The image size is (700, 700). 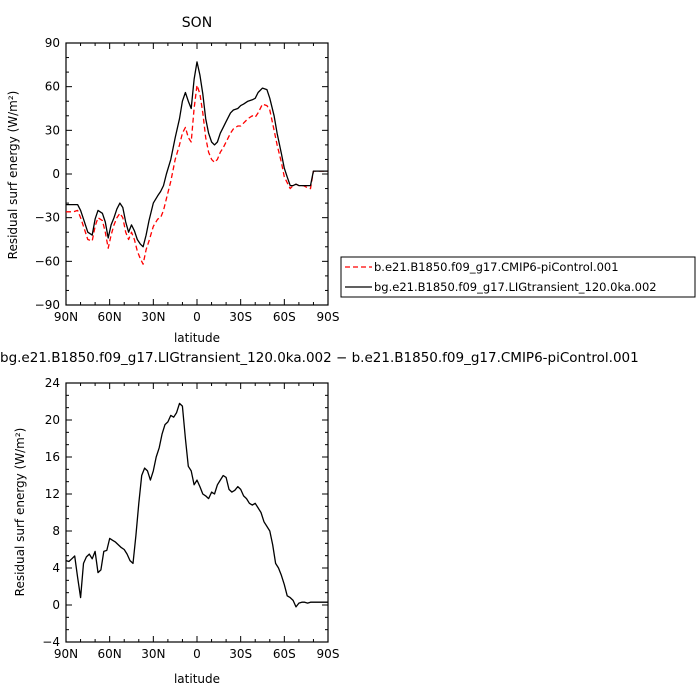 What do you see at coordinates (47, 218) in the screenshot?
I see `y-tick-label: −30` at bounding box center [47, 218].